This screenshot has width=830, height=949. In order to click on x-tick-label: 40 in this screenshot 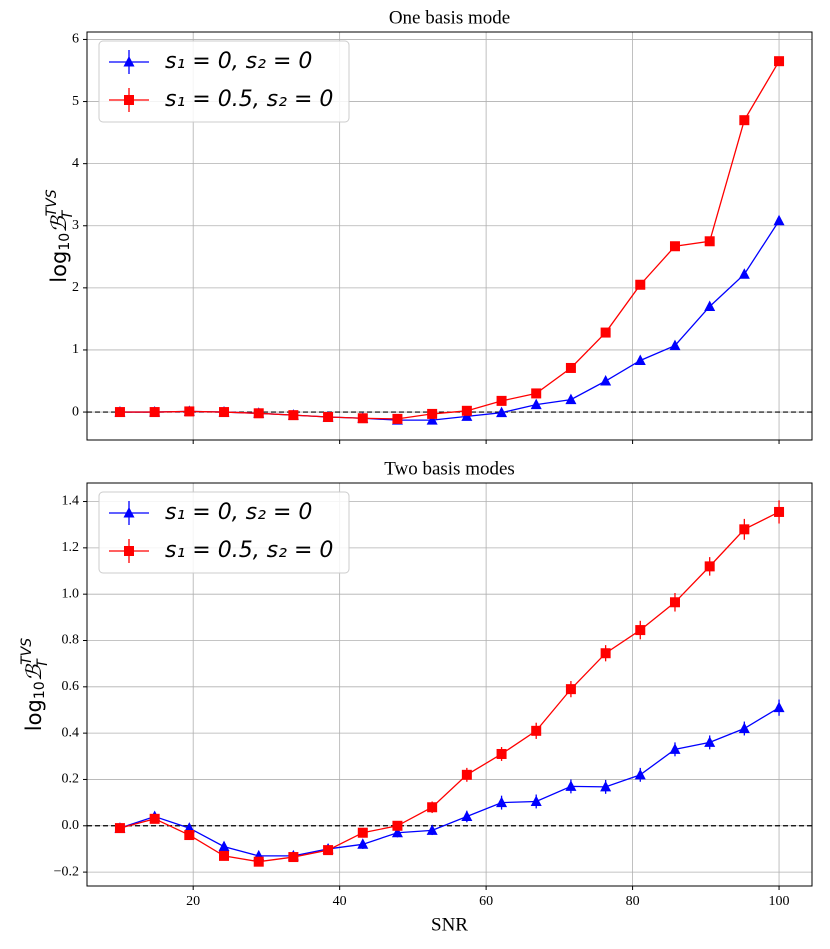, I will do `click(340, 901)`.